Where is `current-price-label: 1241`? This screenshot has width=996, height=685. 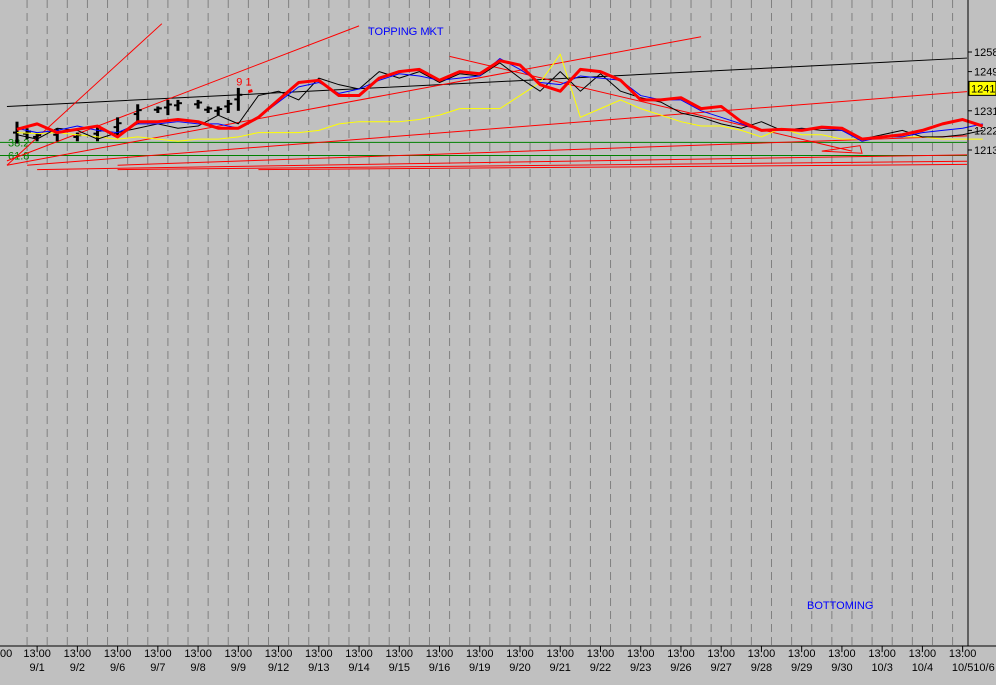
current-price-label: 1241 is located at coordinates (983, 89).